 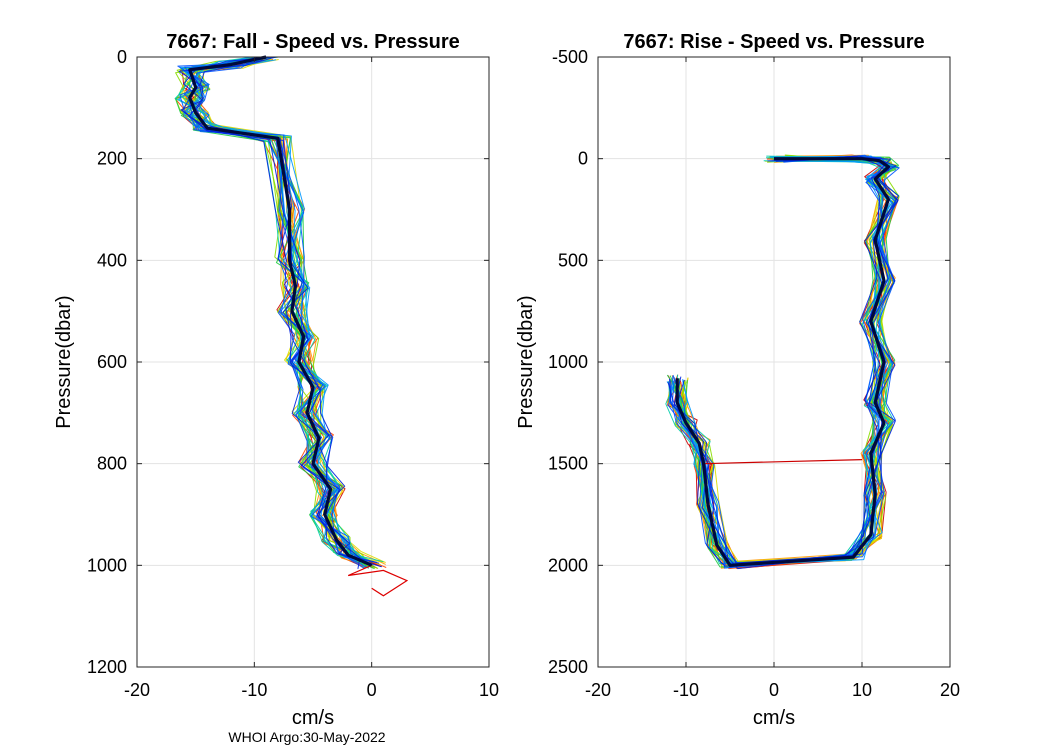 I want to click on fall-chart-title: 7667: Fall - Speed vs. Pressure, so click(x=313, y=42).